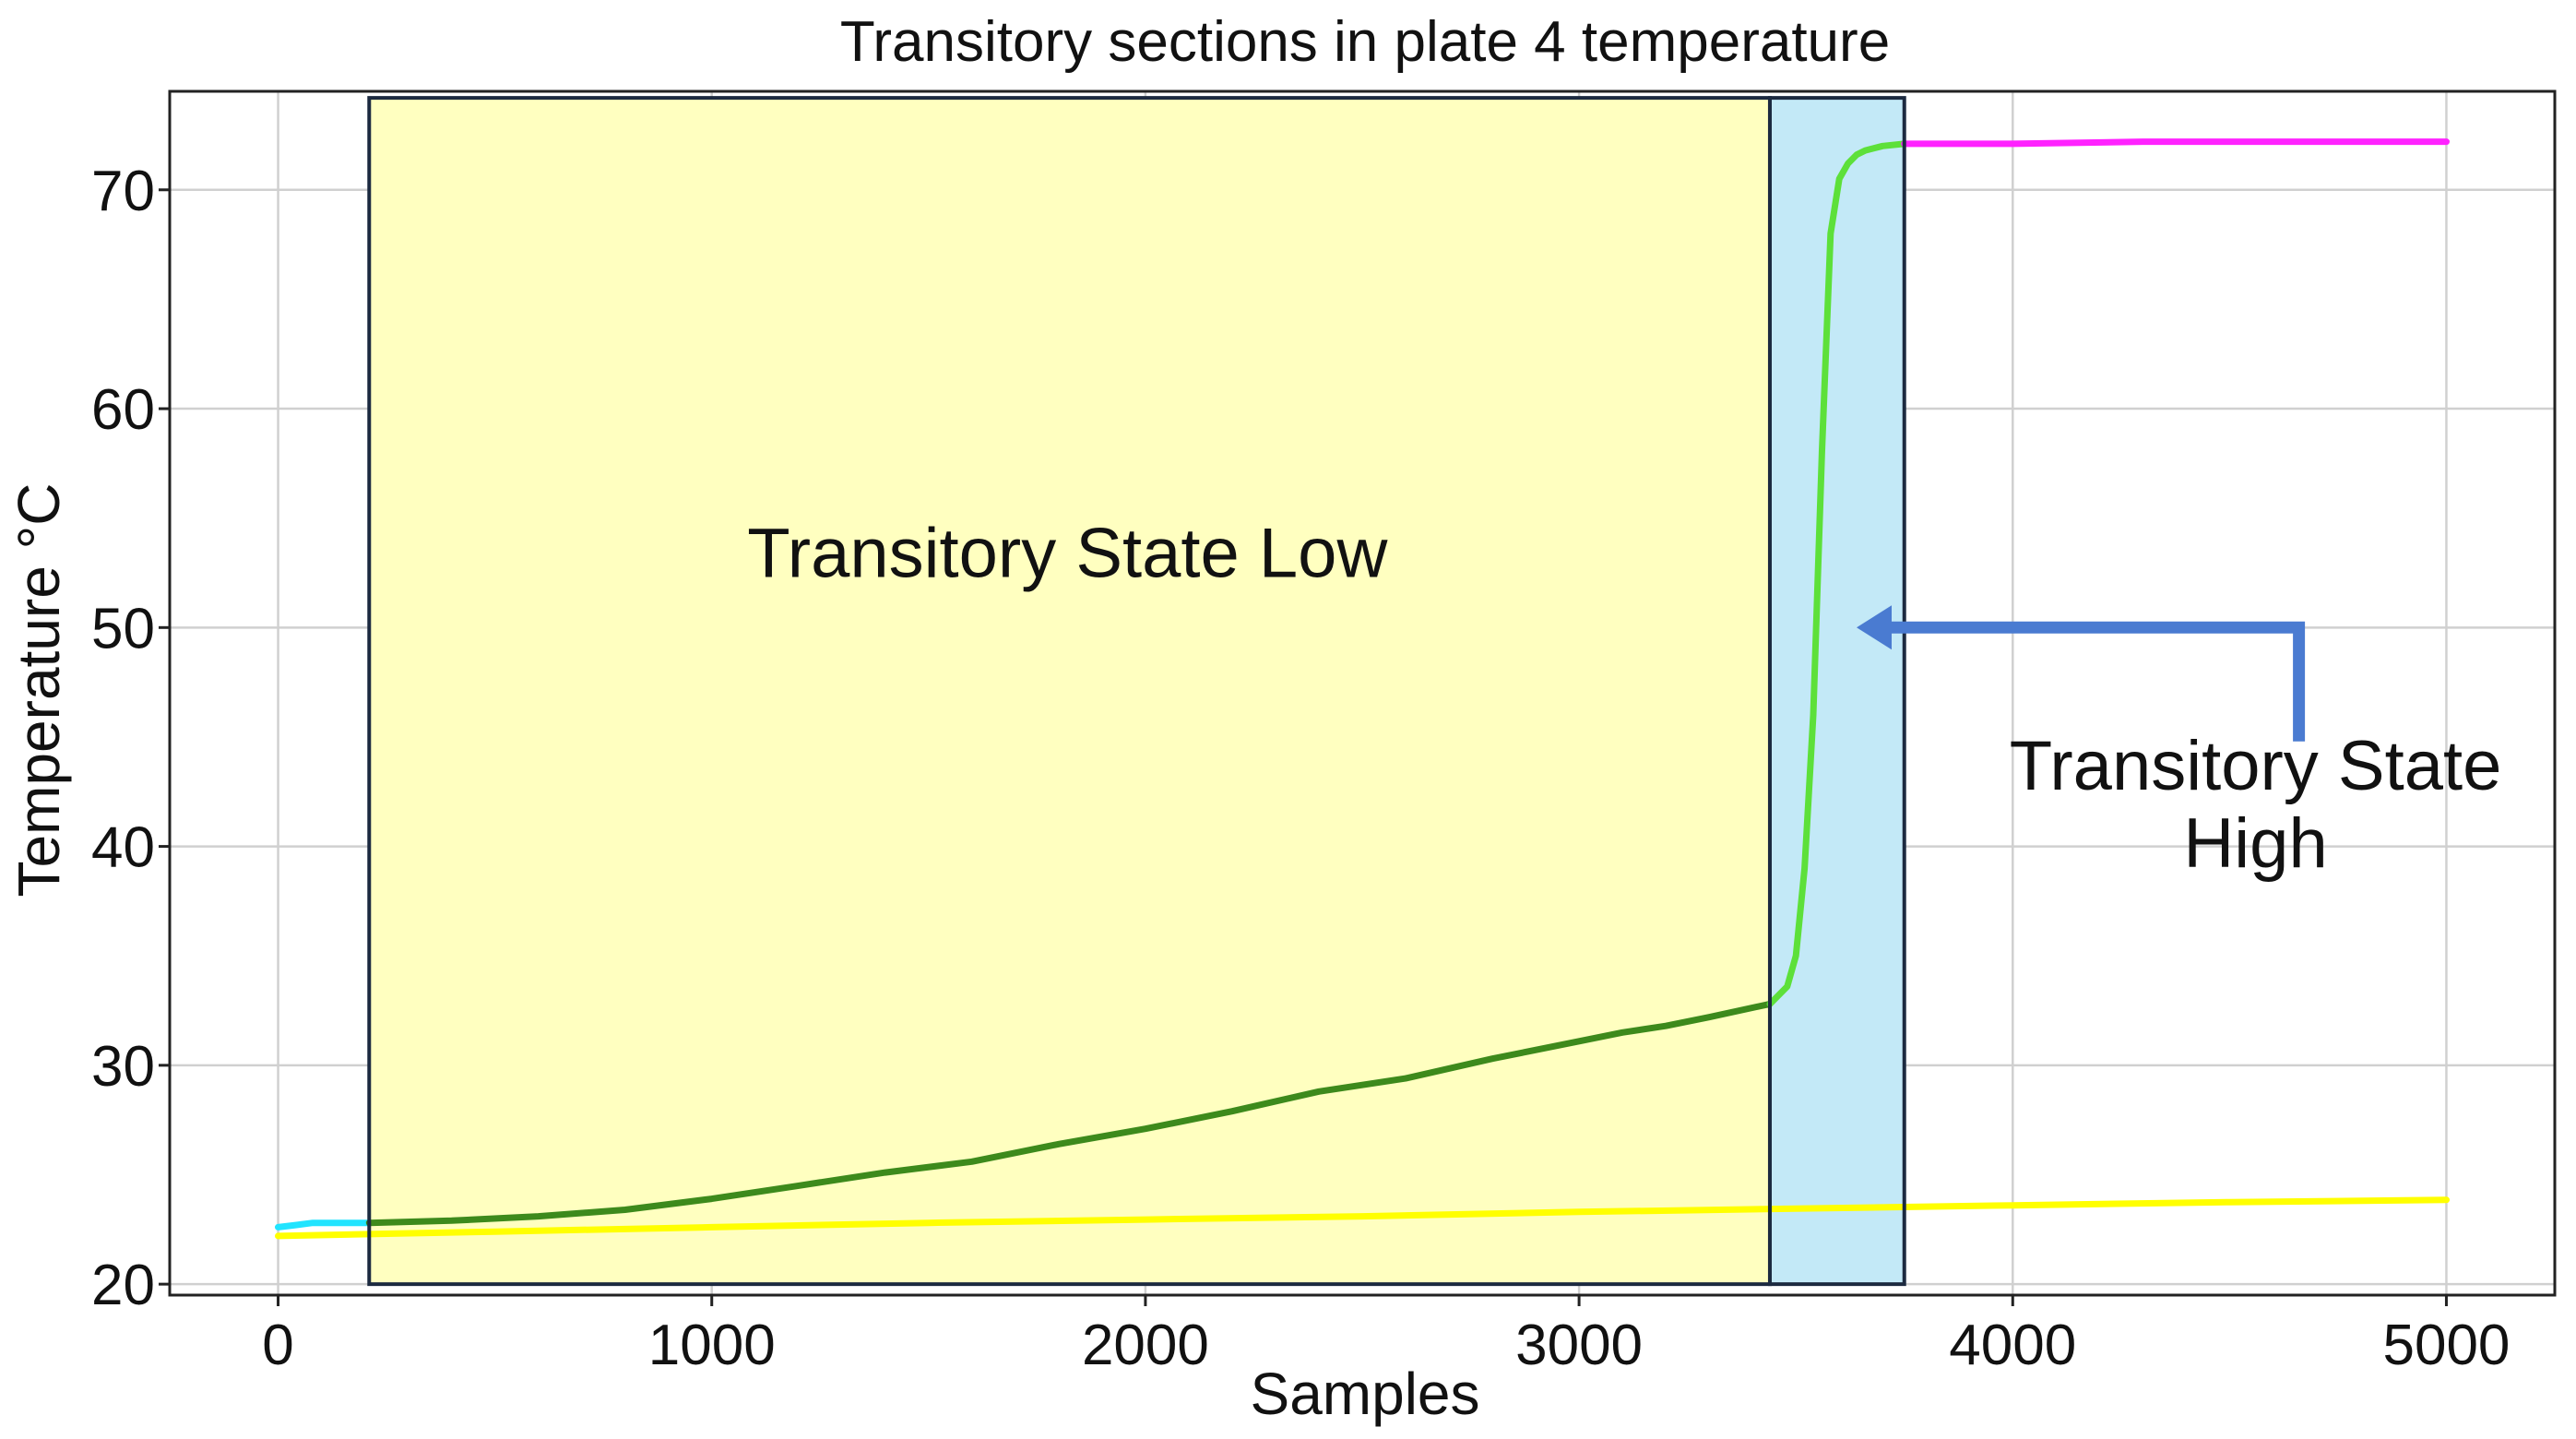 This screenshot has height=1439, width=2576. I want to click on series-line-steady-high, so click(2176, 143).